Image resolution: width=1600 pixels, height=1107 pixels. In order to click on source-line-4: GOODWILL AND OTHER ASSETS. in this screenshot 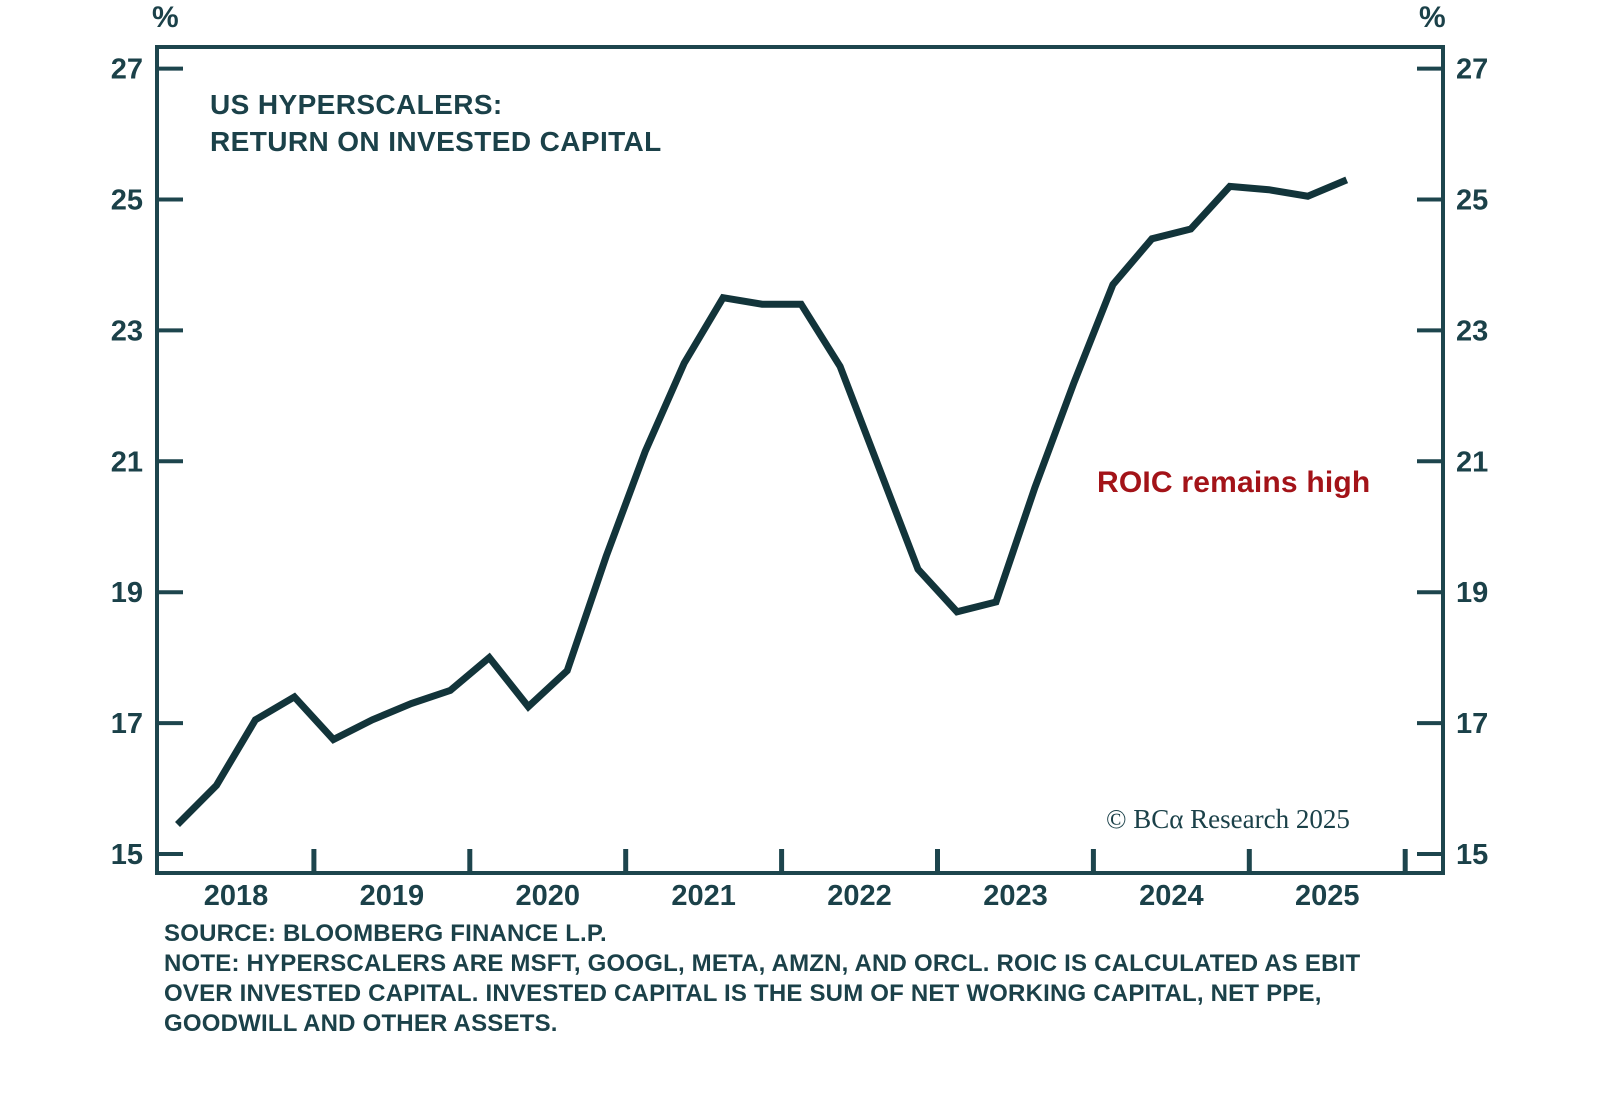, I will do `click(361, 1023)`.